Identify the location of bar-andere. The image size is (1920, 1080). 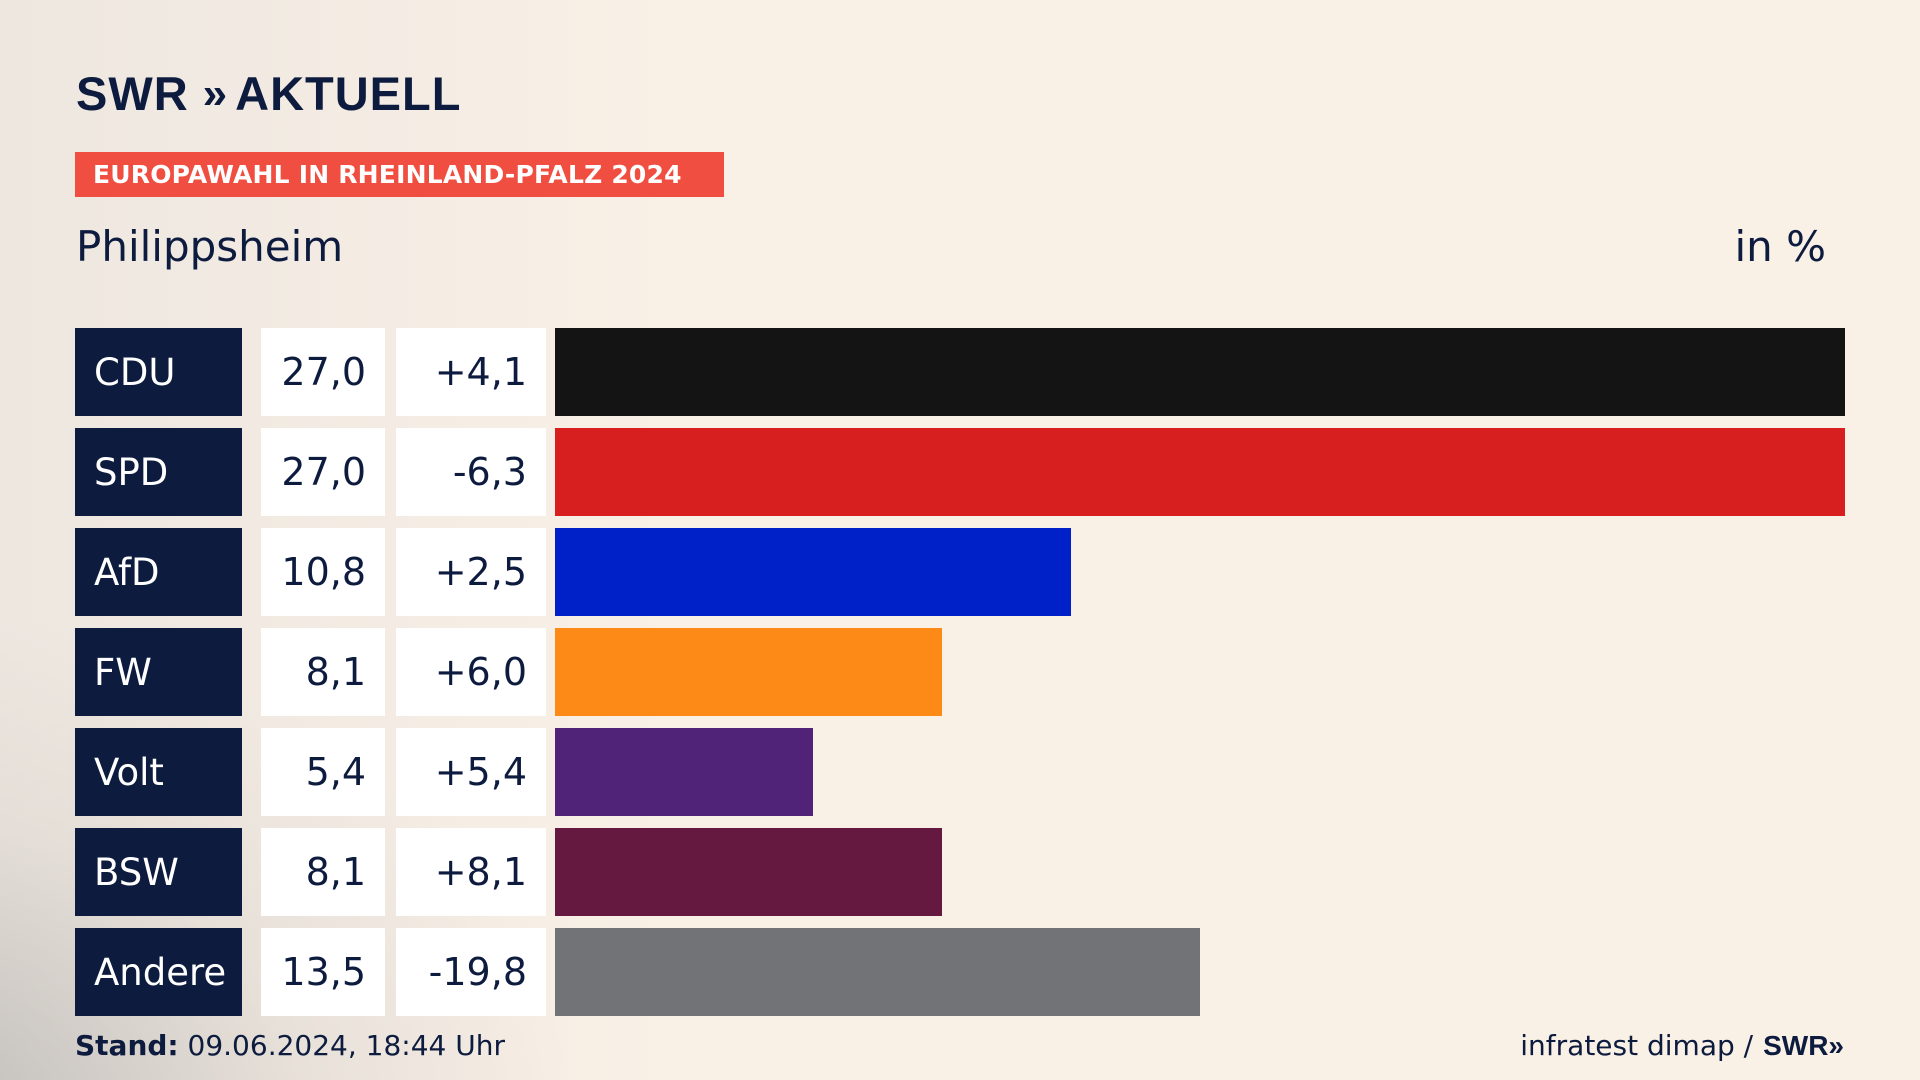
(877, 972).